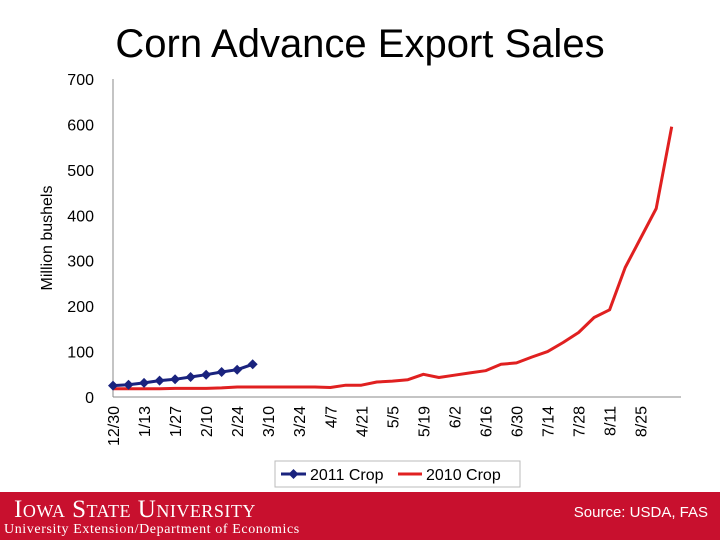 This screenshot has width=720, height=540. I want to click on x-tick-label: 8/11, so click(611, 421).